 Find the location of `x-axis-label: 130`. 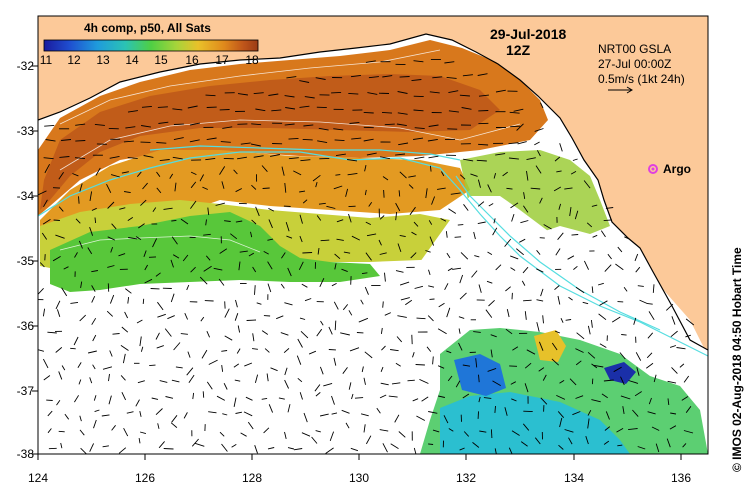

x-axis-label: 130 is located at coordinates (359, 478).